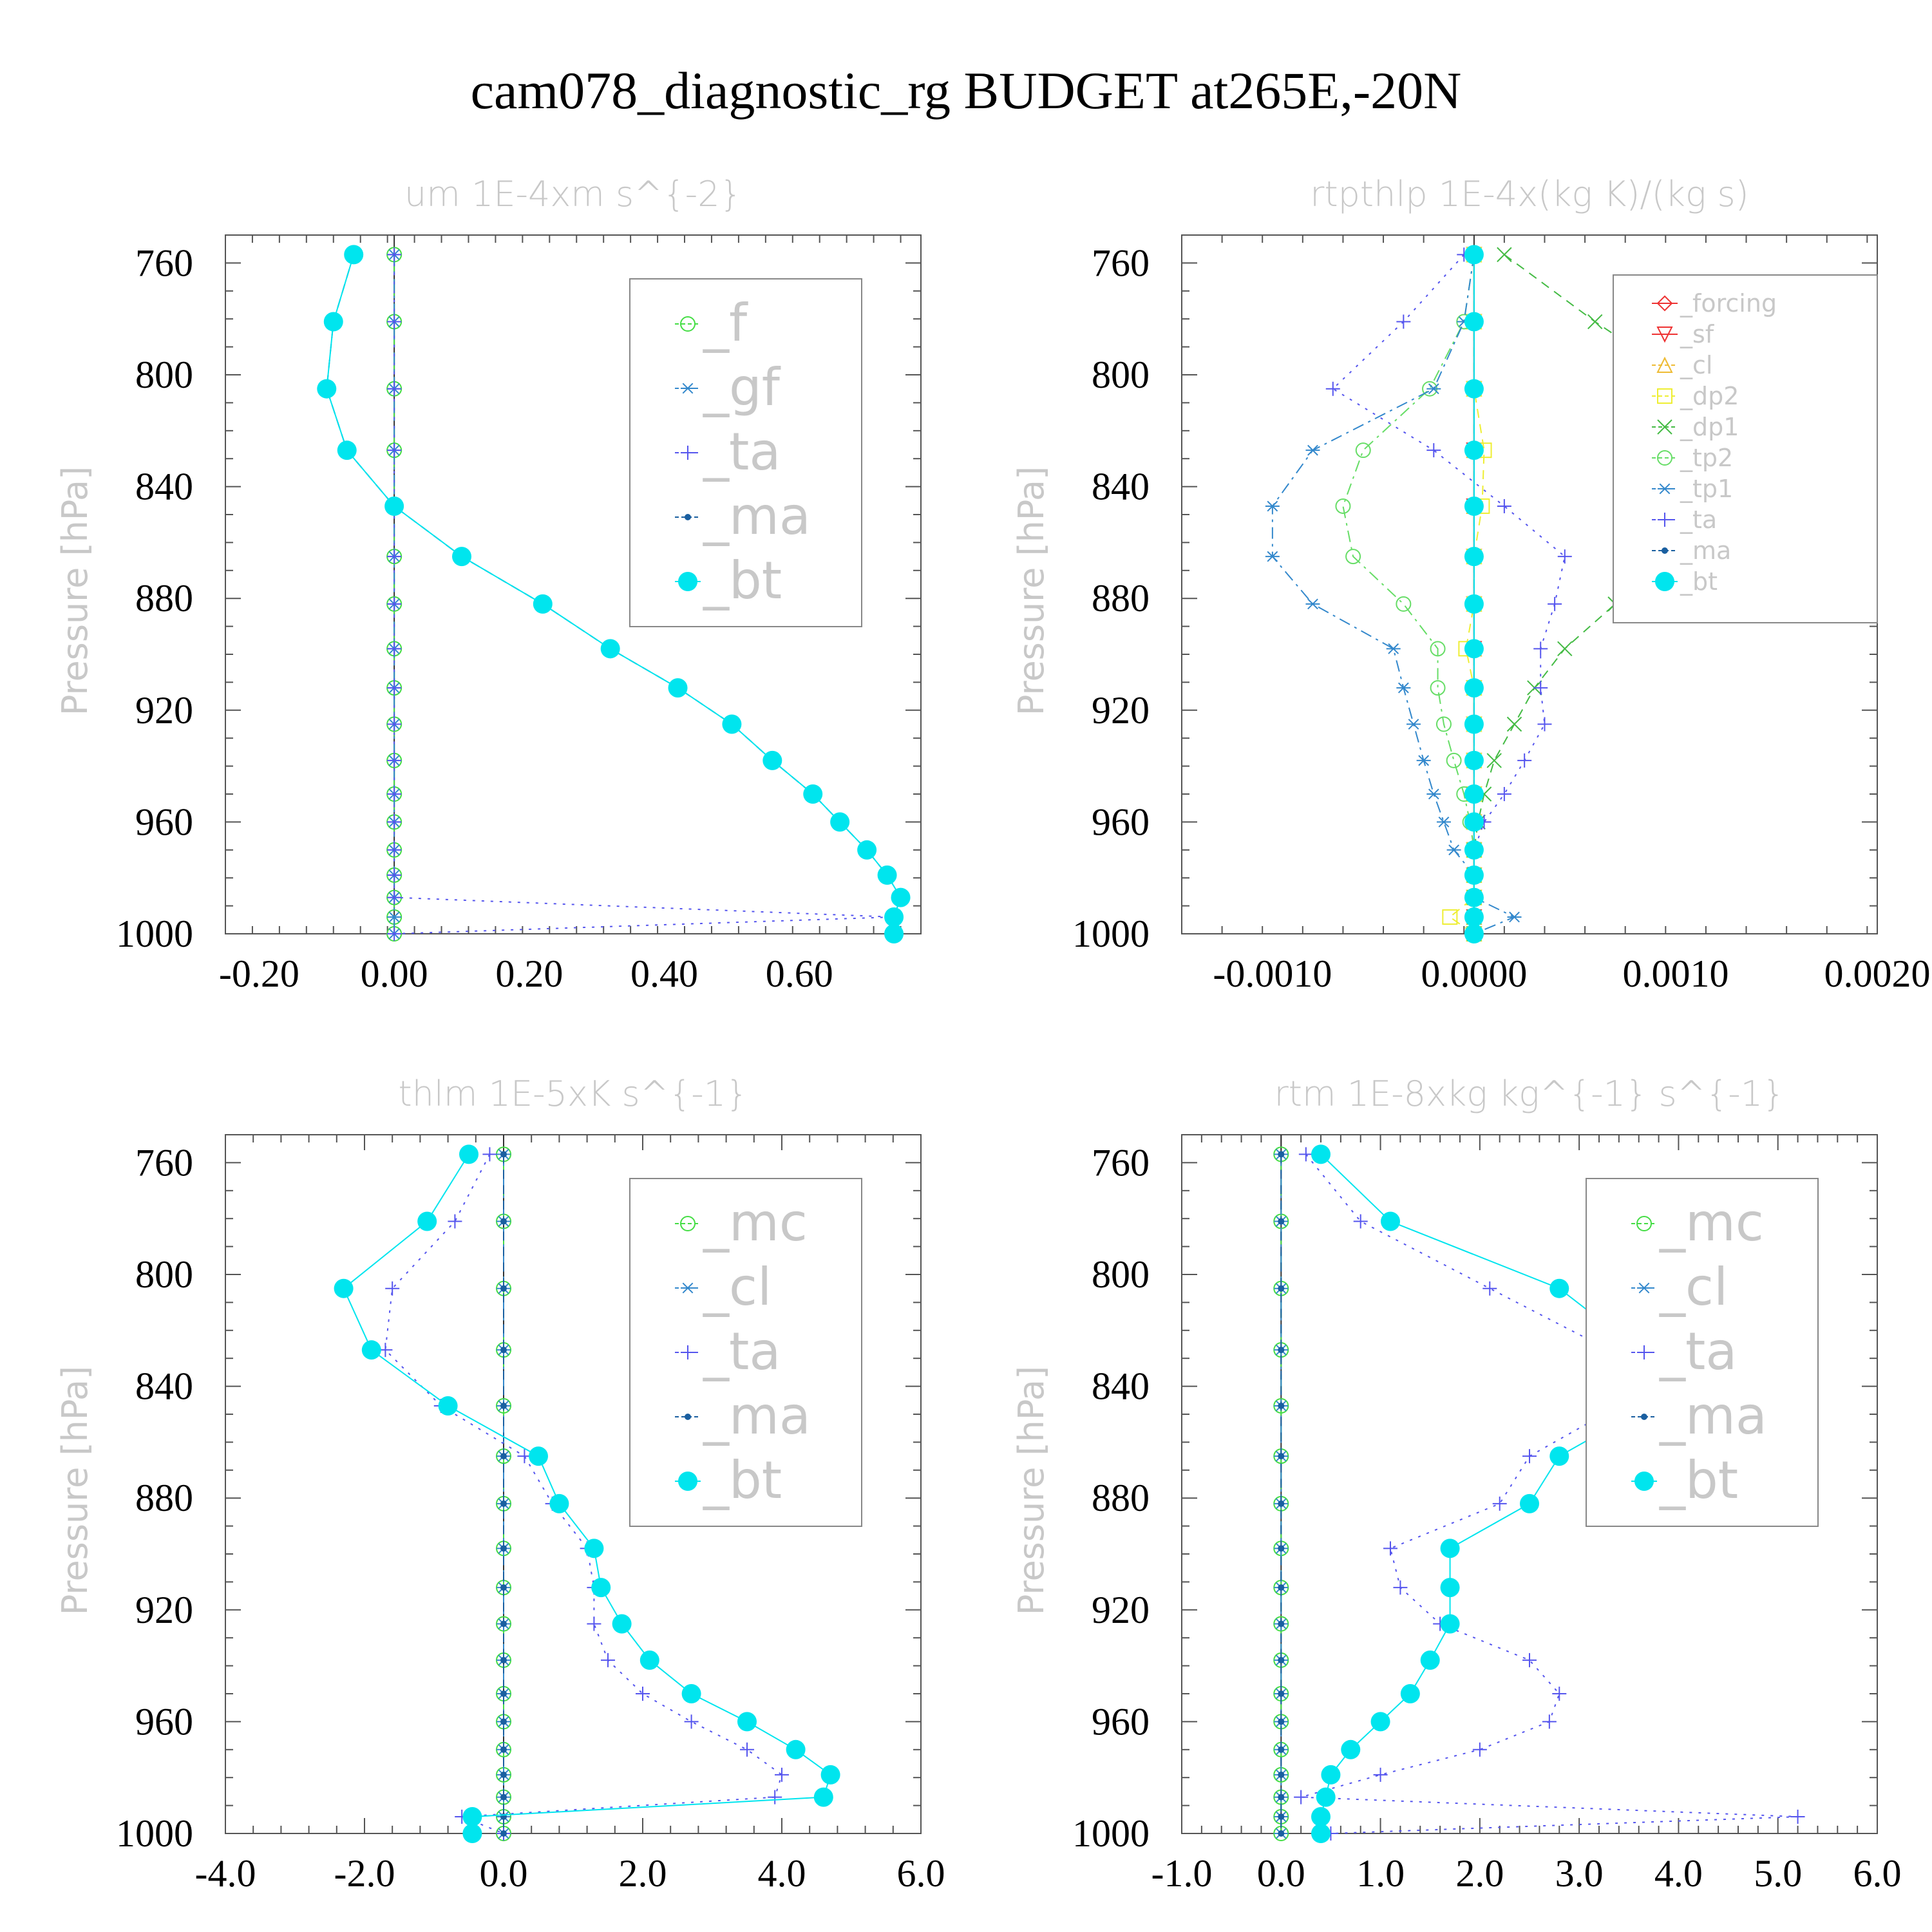 The height and width of the screenshot is (1932, 1932). I want to click on y-tick-label: 880, so click(164, 598).